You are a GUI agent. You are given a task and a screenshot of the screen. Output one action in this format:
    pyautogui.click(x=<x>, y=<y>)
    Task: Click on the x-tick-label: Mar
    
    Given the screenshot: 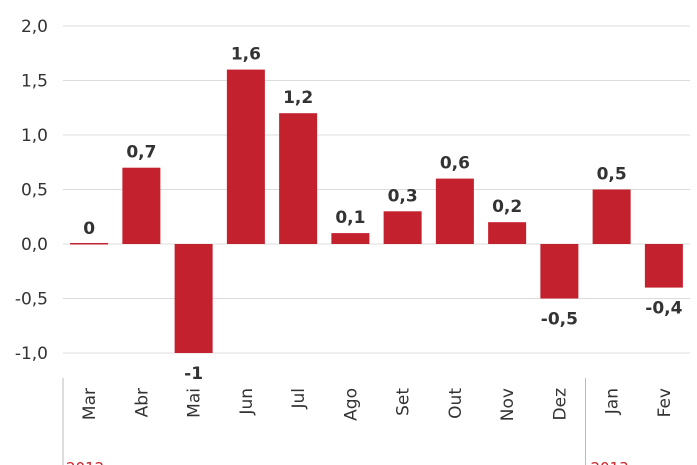 What is the action you would take?
    pyautogui.click(x=90, y=404)
    